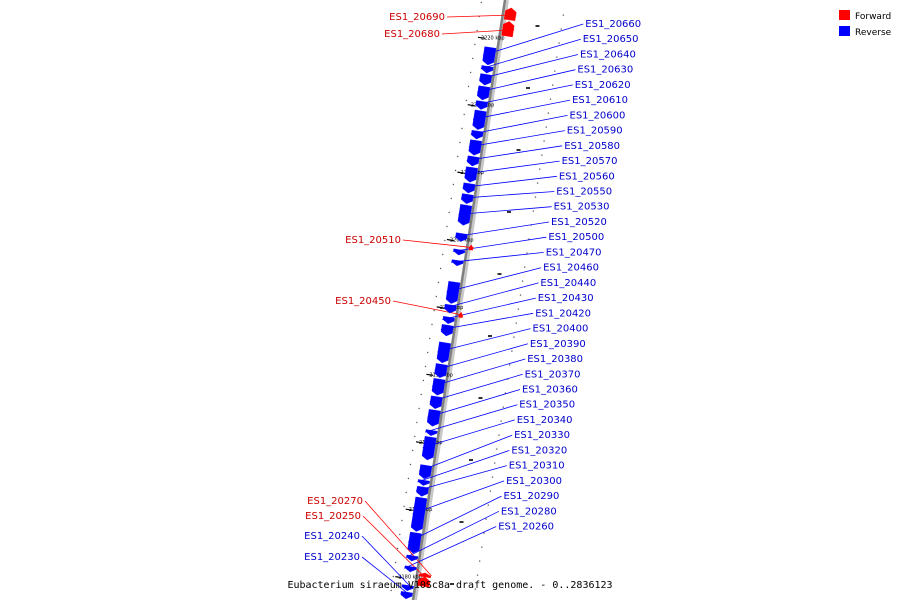 This screenshot has width=900, height=600. What do you see at coordinates (542, 435) in the screenshot?
I see `gene-label-reverse: ES1_20330` at bounding box center [542, 435].